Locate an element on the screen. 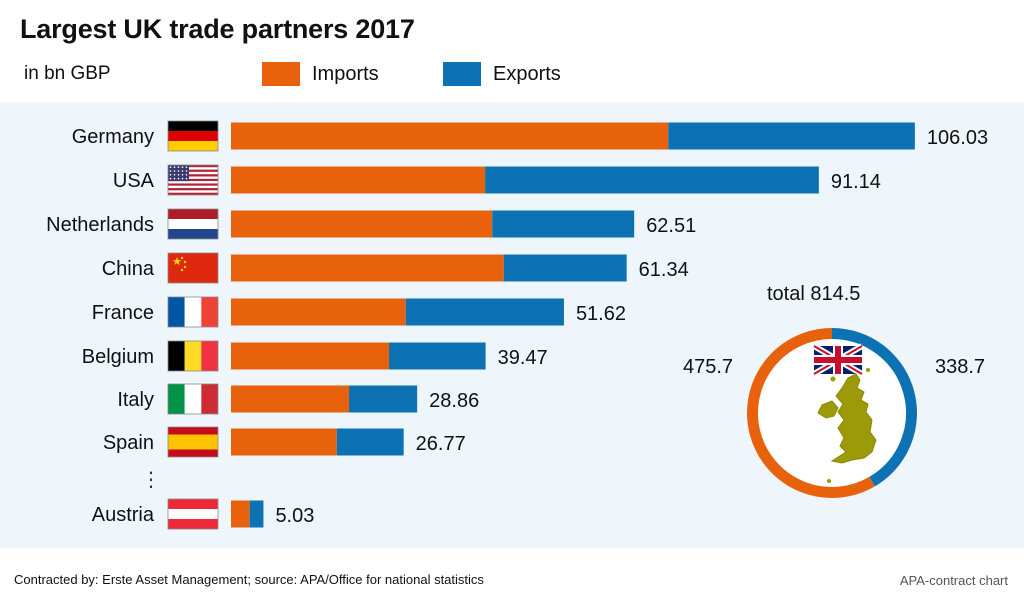  bar-total-belgium: 39.47 is located at coordinates (523, 358).